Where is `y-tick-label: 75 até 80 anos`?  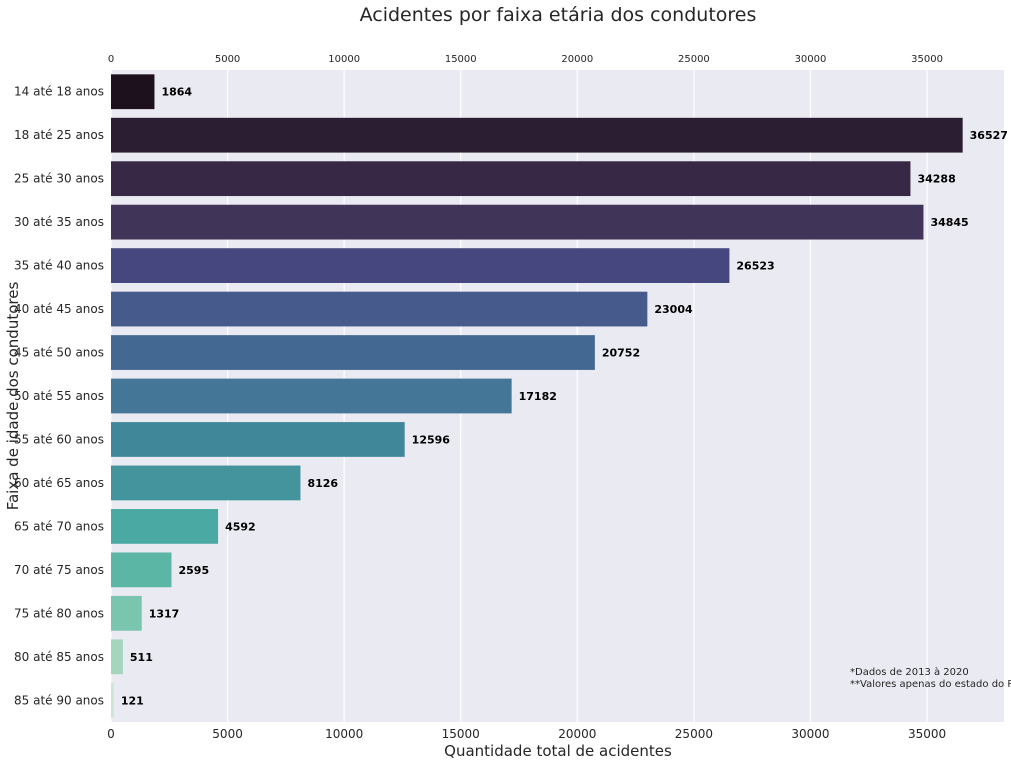
y-tick-label: 75 até 80 anos is located at coordinates (59, 613).